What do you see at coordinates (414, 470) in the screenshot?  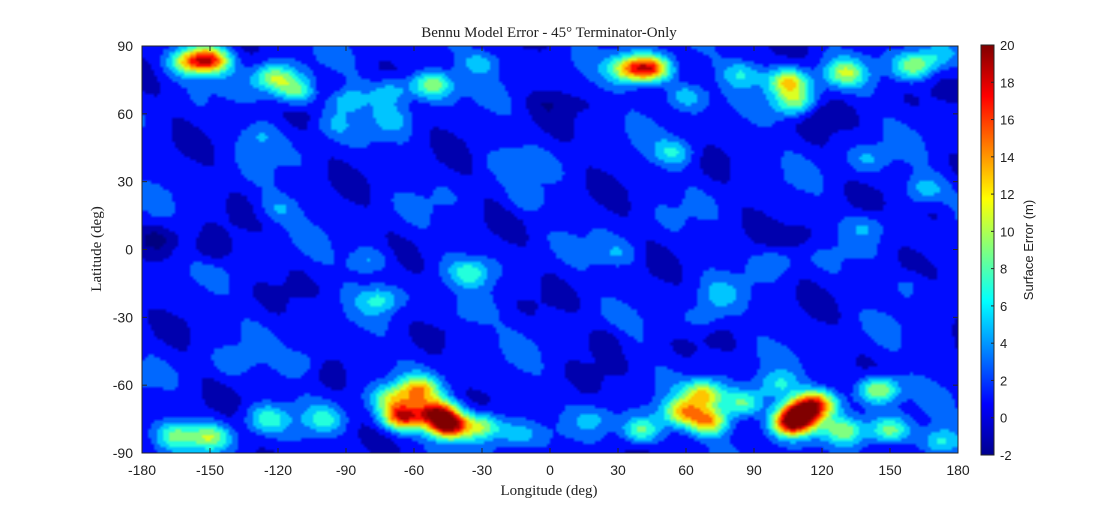 I see `x-tick-label: -60` at bounding box center [414, 470].